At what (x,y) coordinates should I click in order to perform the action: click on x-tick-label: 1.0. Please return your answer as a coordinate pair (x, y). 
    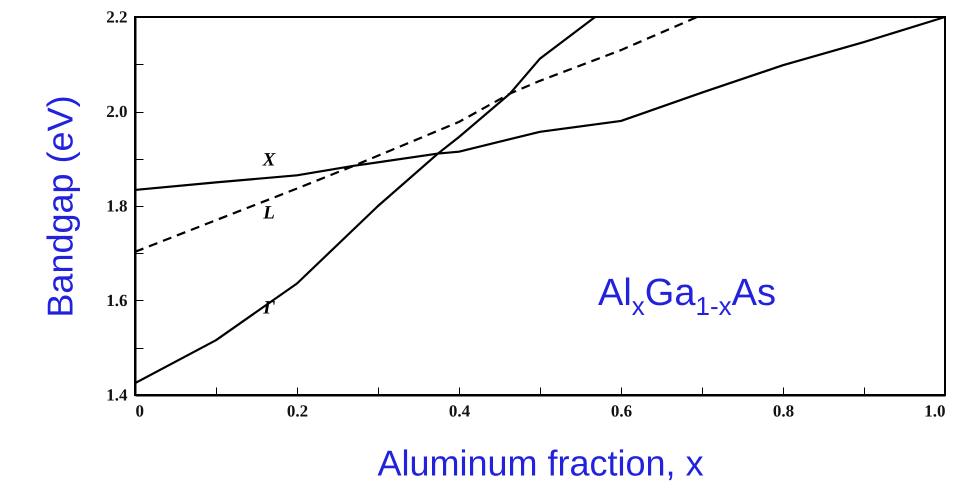
    Looking at the image, I should click on (935, 411).